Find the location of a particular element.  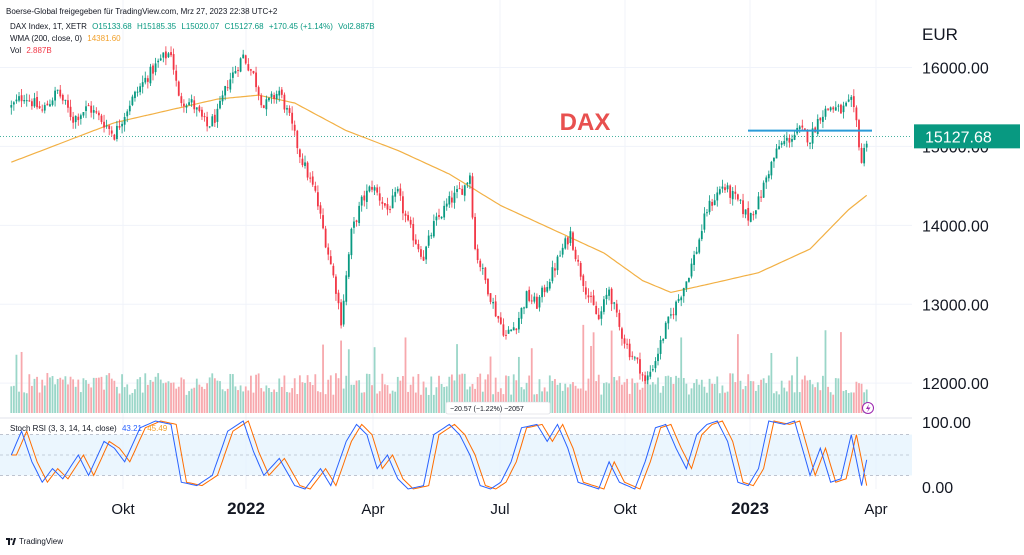

header-low: L15020.07 is located at coordinates (200, 26).